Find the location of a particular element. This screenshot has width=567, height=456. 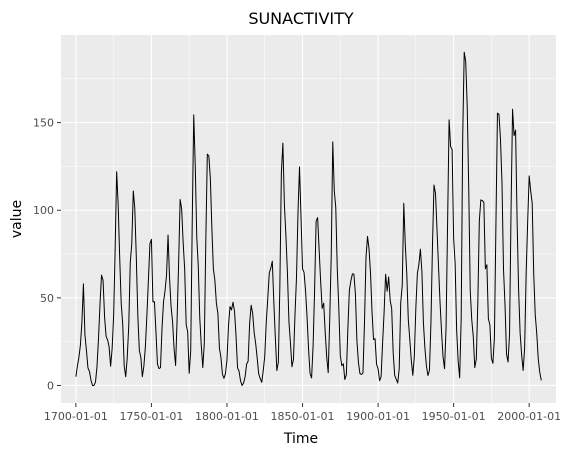

x-axis-title: Time is located at coordinates (300, 439).